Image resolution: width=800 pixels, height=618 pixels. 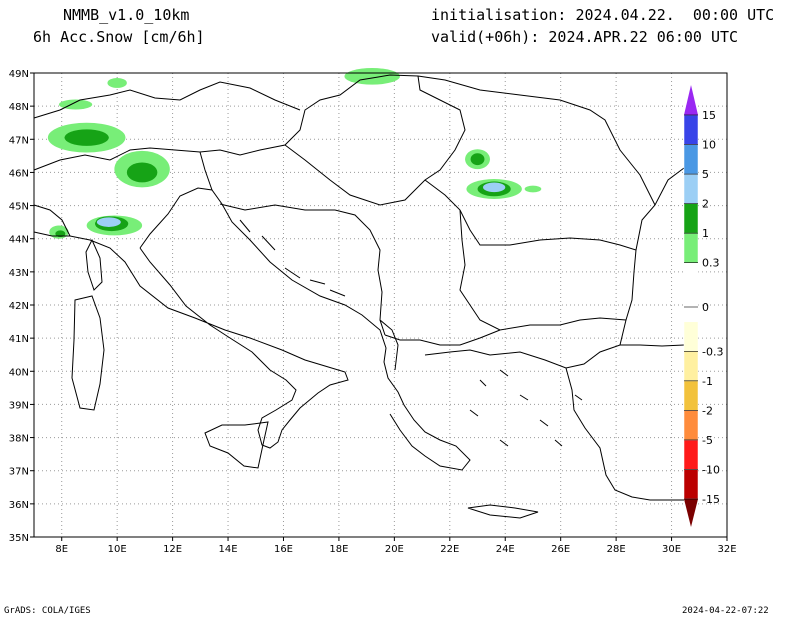 I want to click on colorbar: -15 -10 -5 -2 -1 -0.3 0 0.3 1 2 5 10 15, so click(x=703, y=306).